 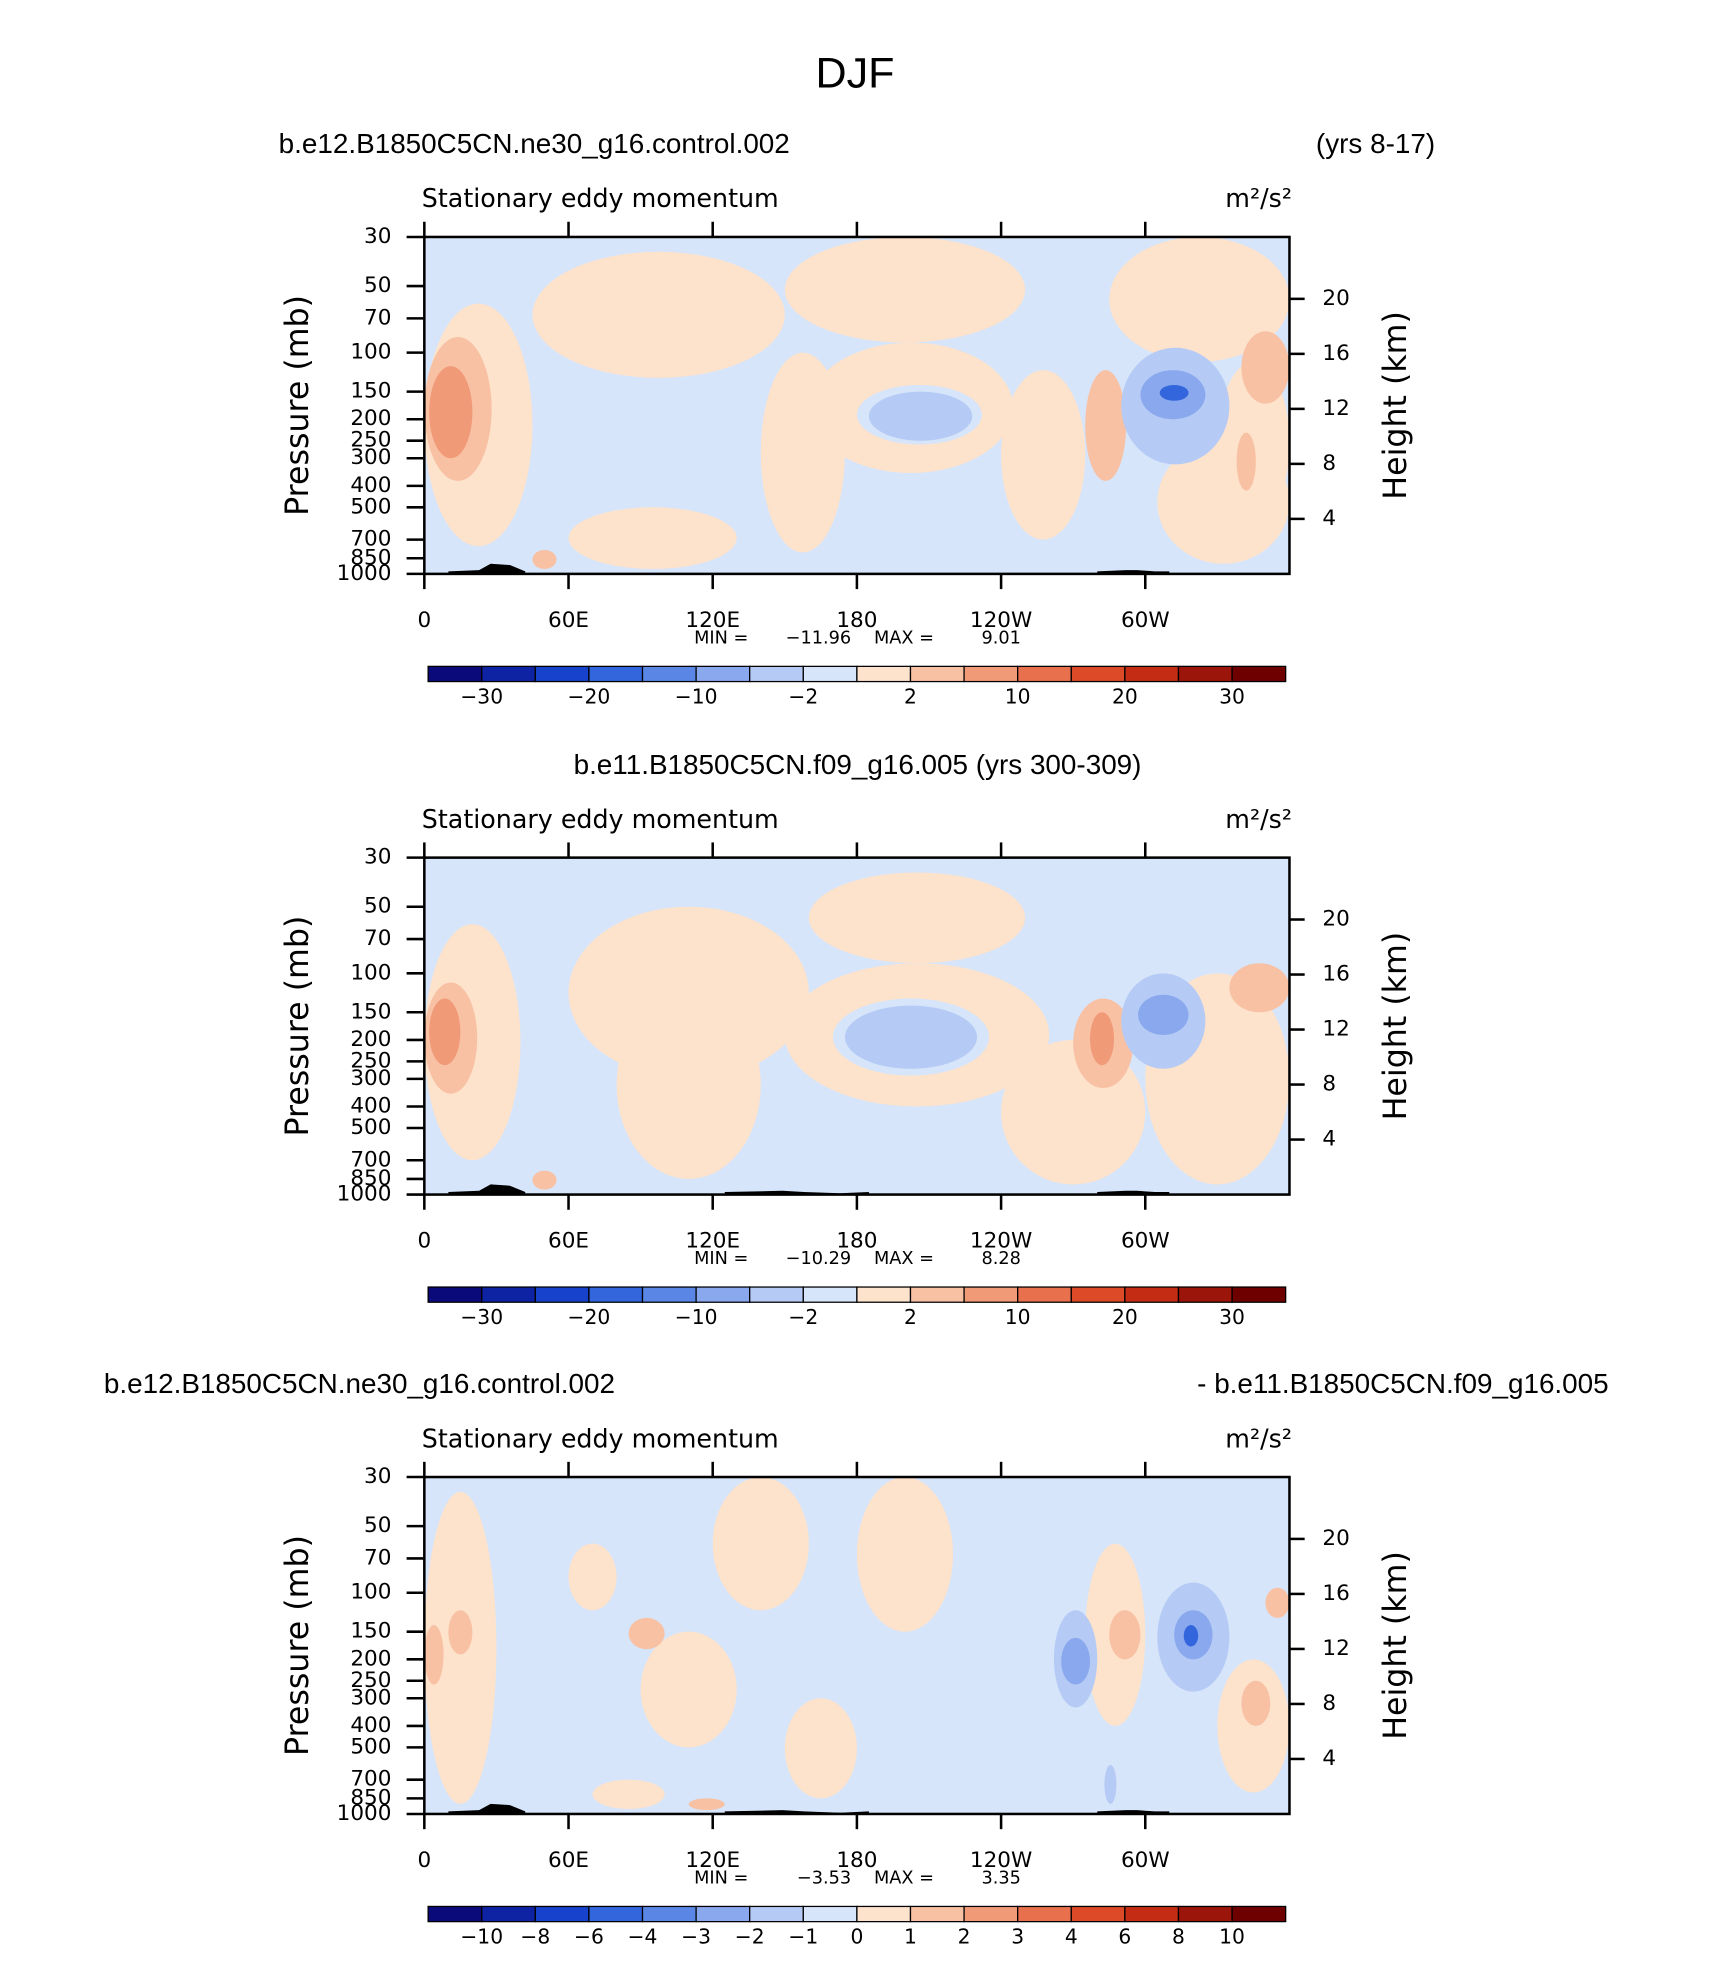 What do you see at coordinates (370, 557) in the screenshot?
I see `y-tick-label: 850` at bounding box center [370, 557].